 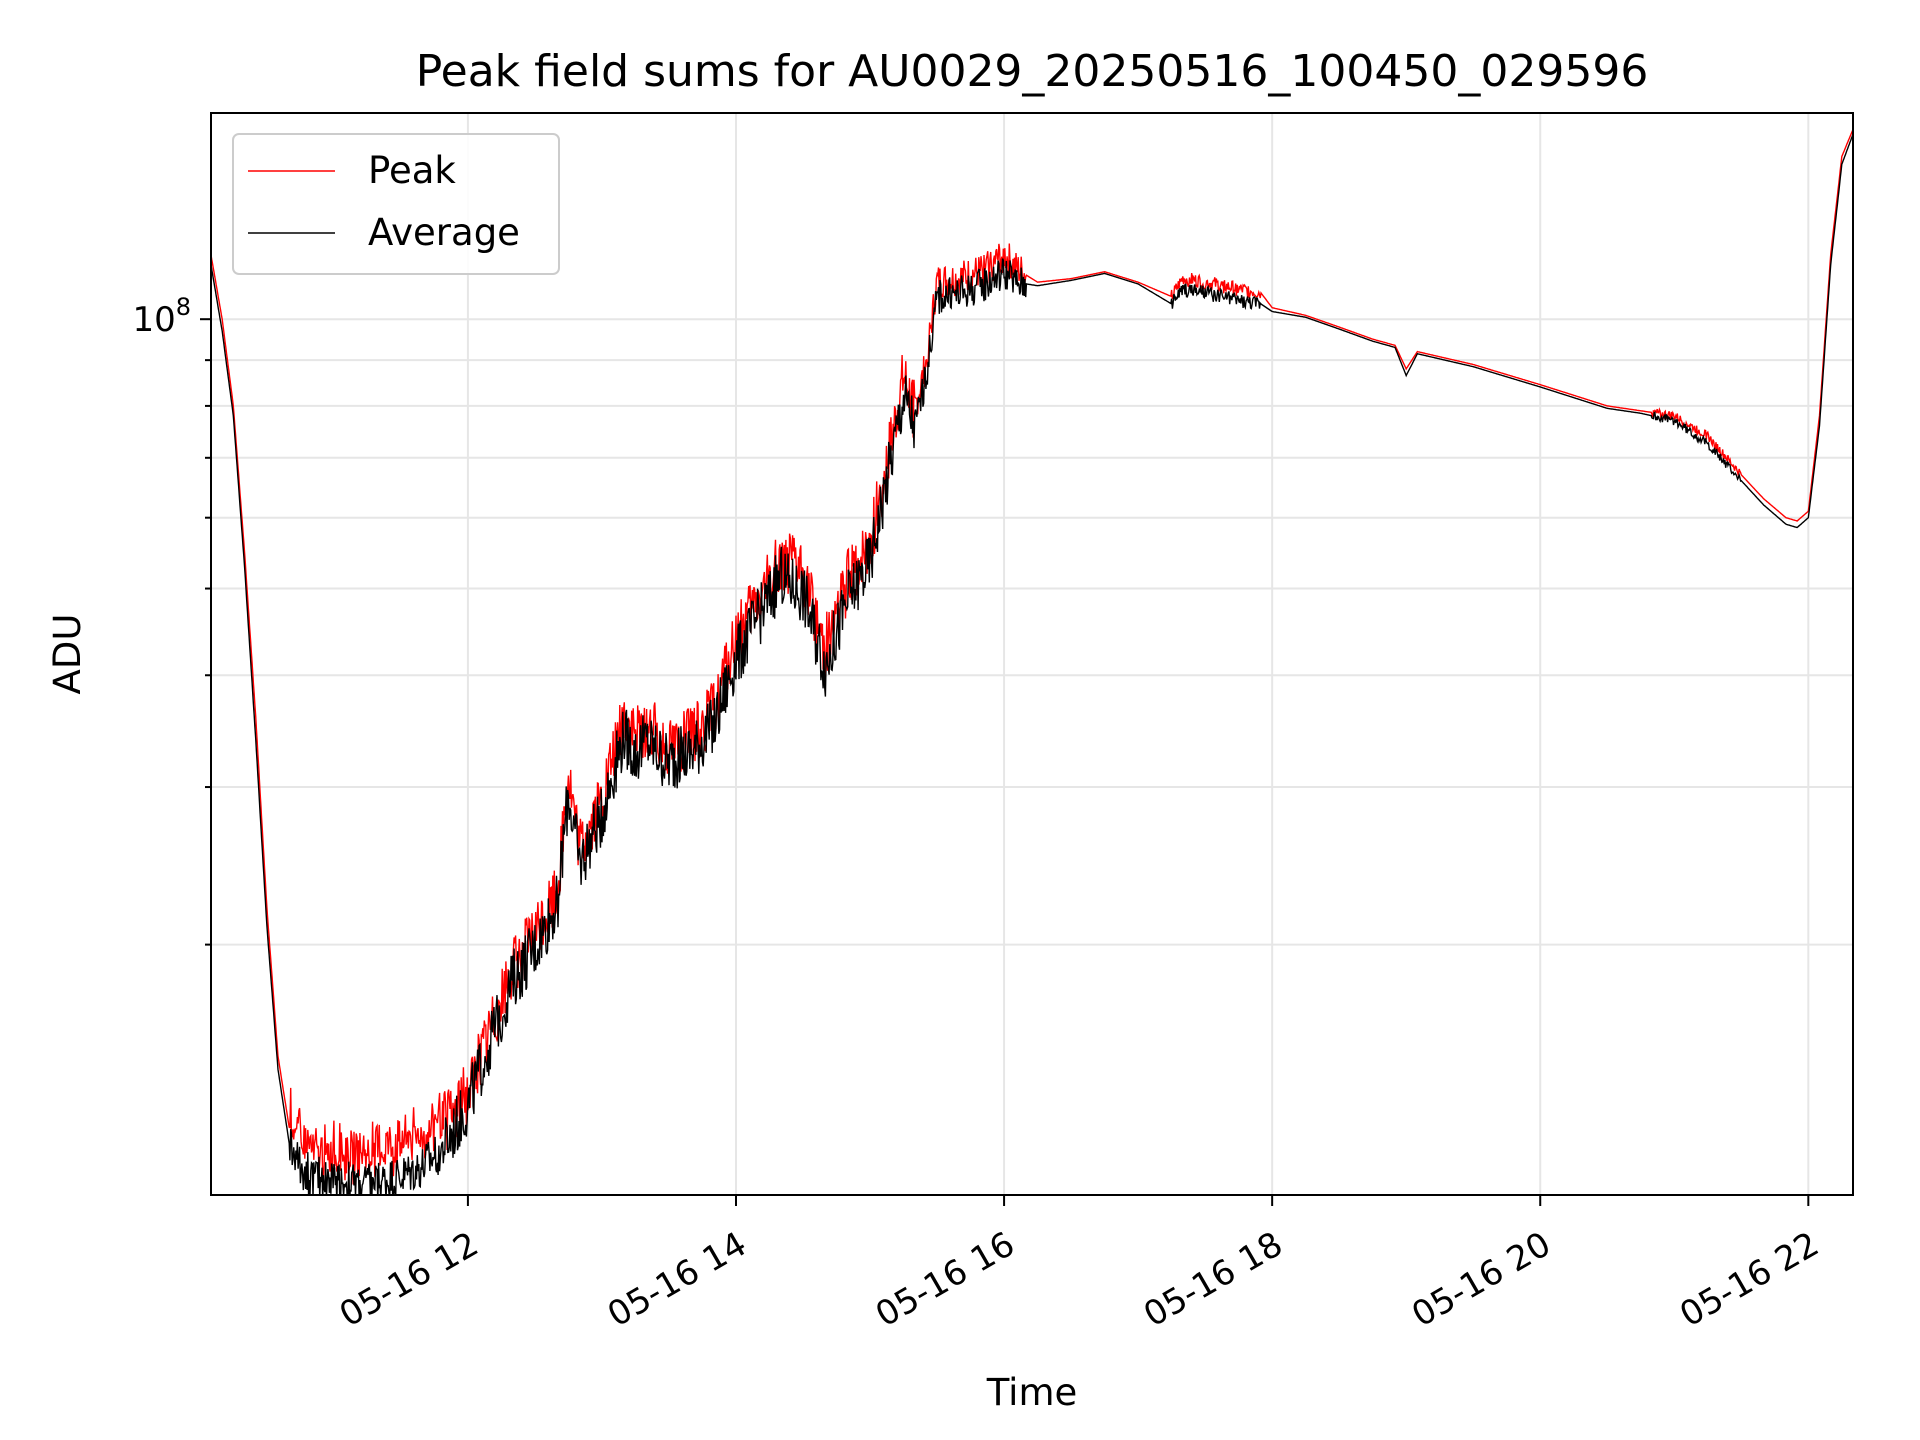 I want to click on y-axis: 108, so click(x=171, y=619).